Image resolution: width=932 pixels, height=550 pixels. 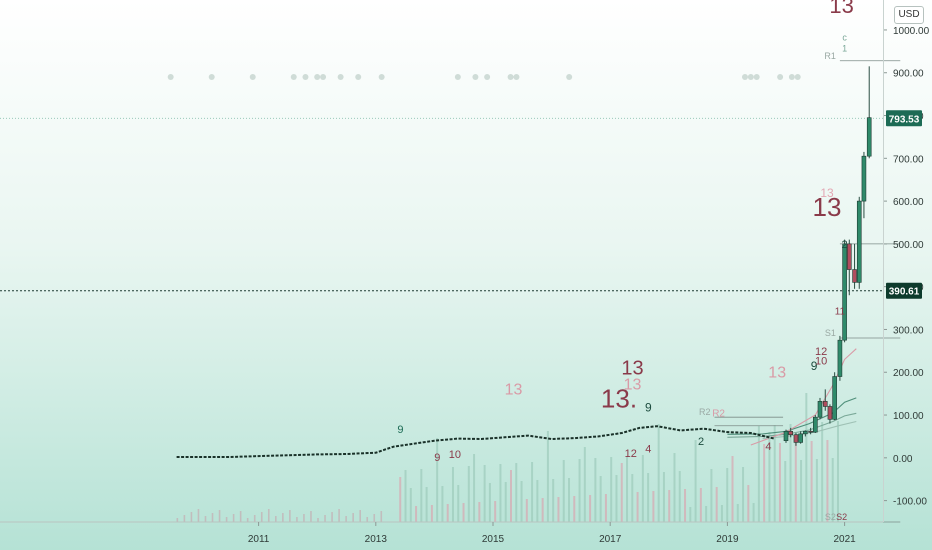 What do you see at coordinates (840, 311) in the screenshot?
I see `annotation-label: 11` at bounding box center [840, 311].